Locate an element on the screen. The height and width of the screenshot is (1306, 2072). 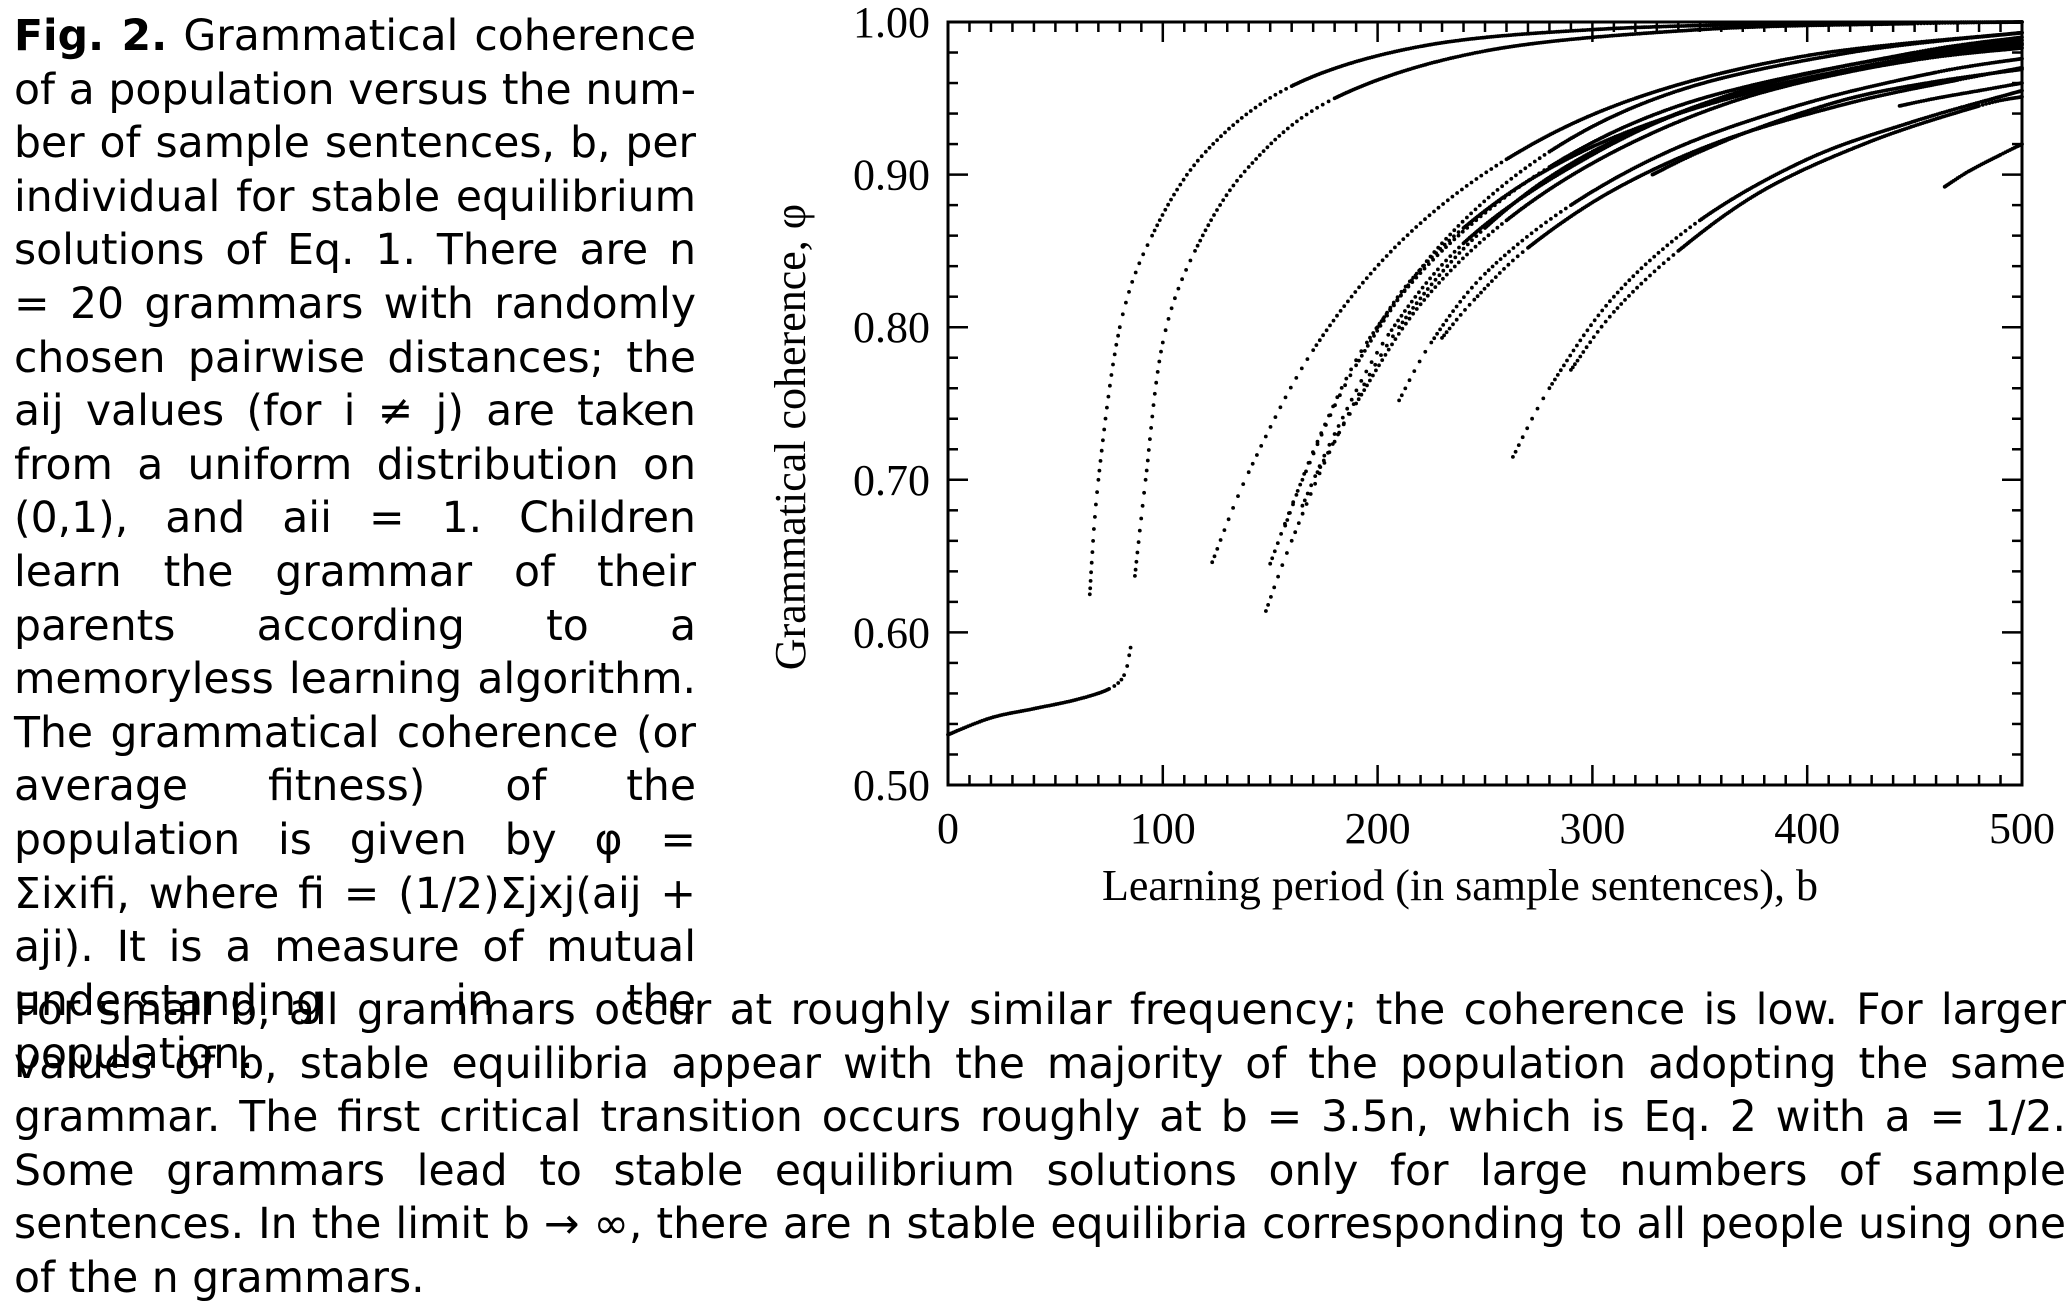
figure-label: Fig. 2. is located at coordinates (91, 36).